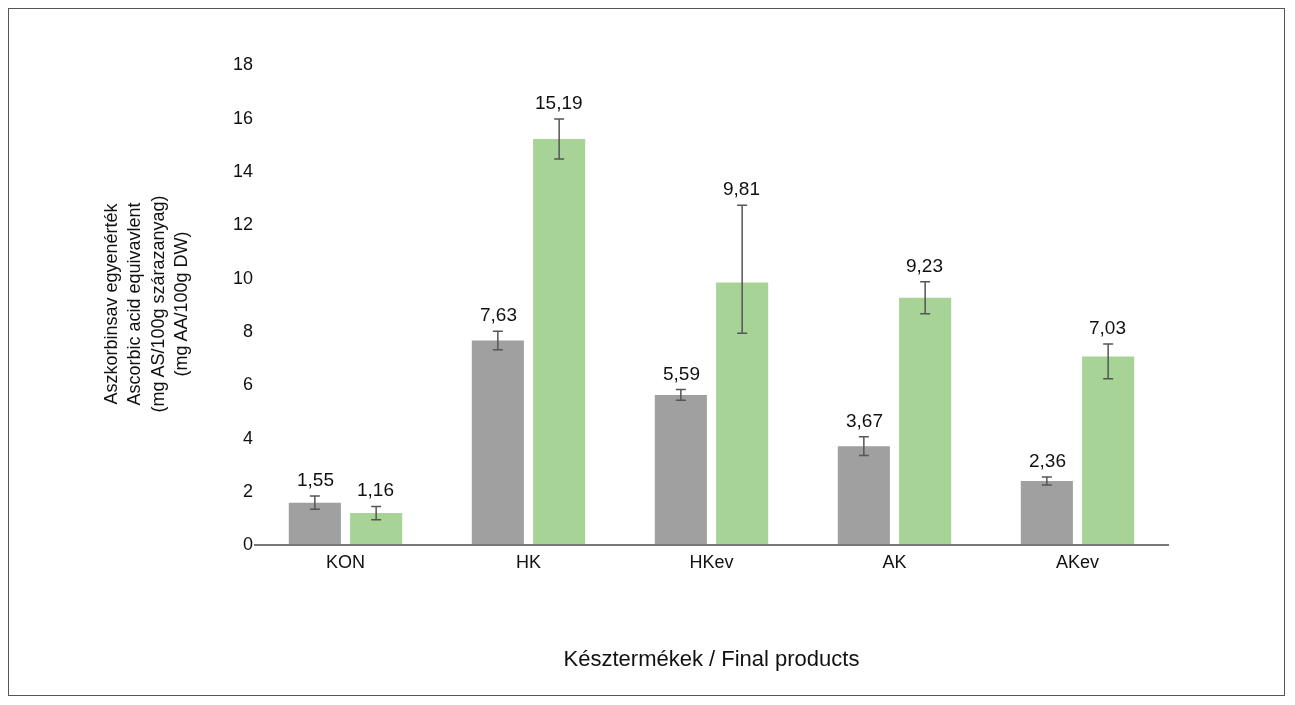 The width and height of the screenshot is (1295, 705). Describe the element at coordinates (681, 373) in the screenshot. I see `text: 5,59` at that location.